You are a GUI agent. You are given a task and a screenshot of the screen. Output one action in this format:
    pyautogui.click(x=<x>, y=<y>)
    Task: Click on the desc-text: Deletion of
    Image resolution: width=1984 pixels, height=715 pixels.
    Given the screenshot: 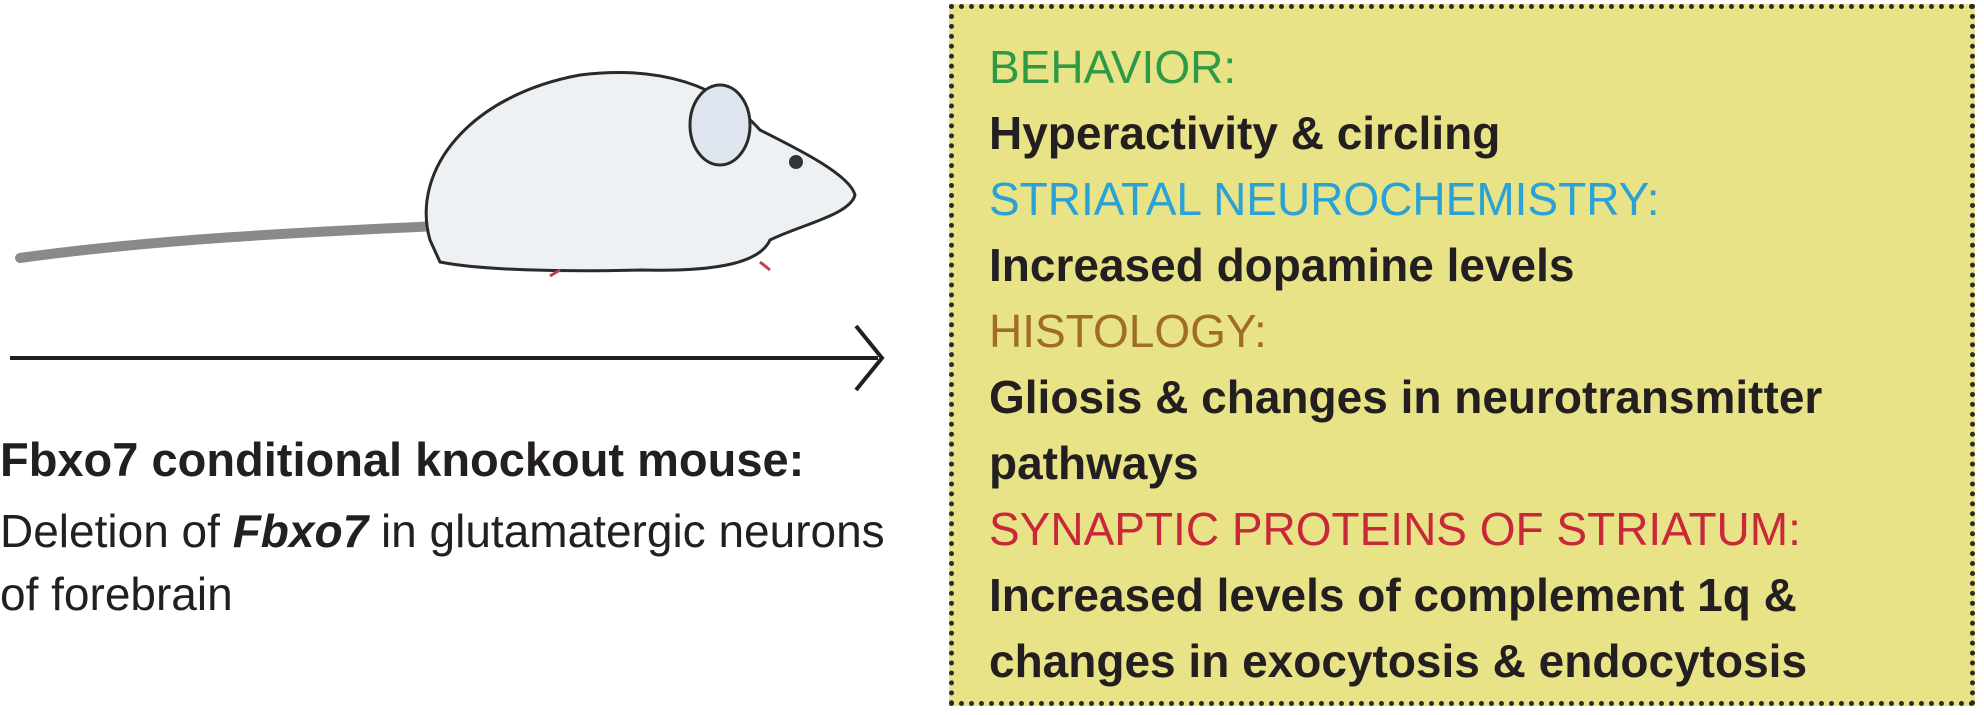 What is the action you would take?
    pyautogui.click(x=116, y=531)
    